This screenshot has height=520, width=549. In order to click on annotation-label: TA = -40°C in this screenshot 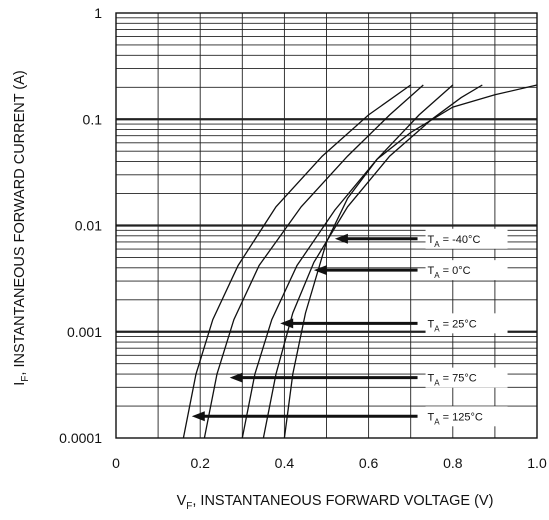, I will do `click(454, 241)`.